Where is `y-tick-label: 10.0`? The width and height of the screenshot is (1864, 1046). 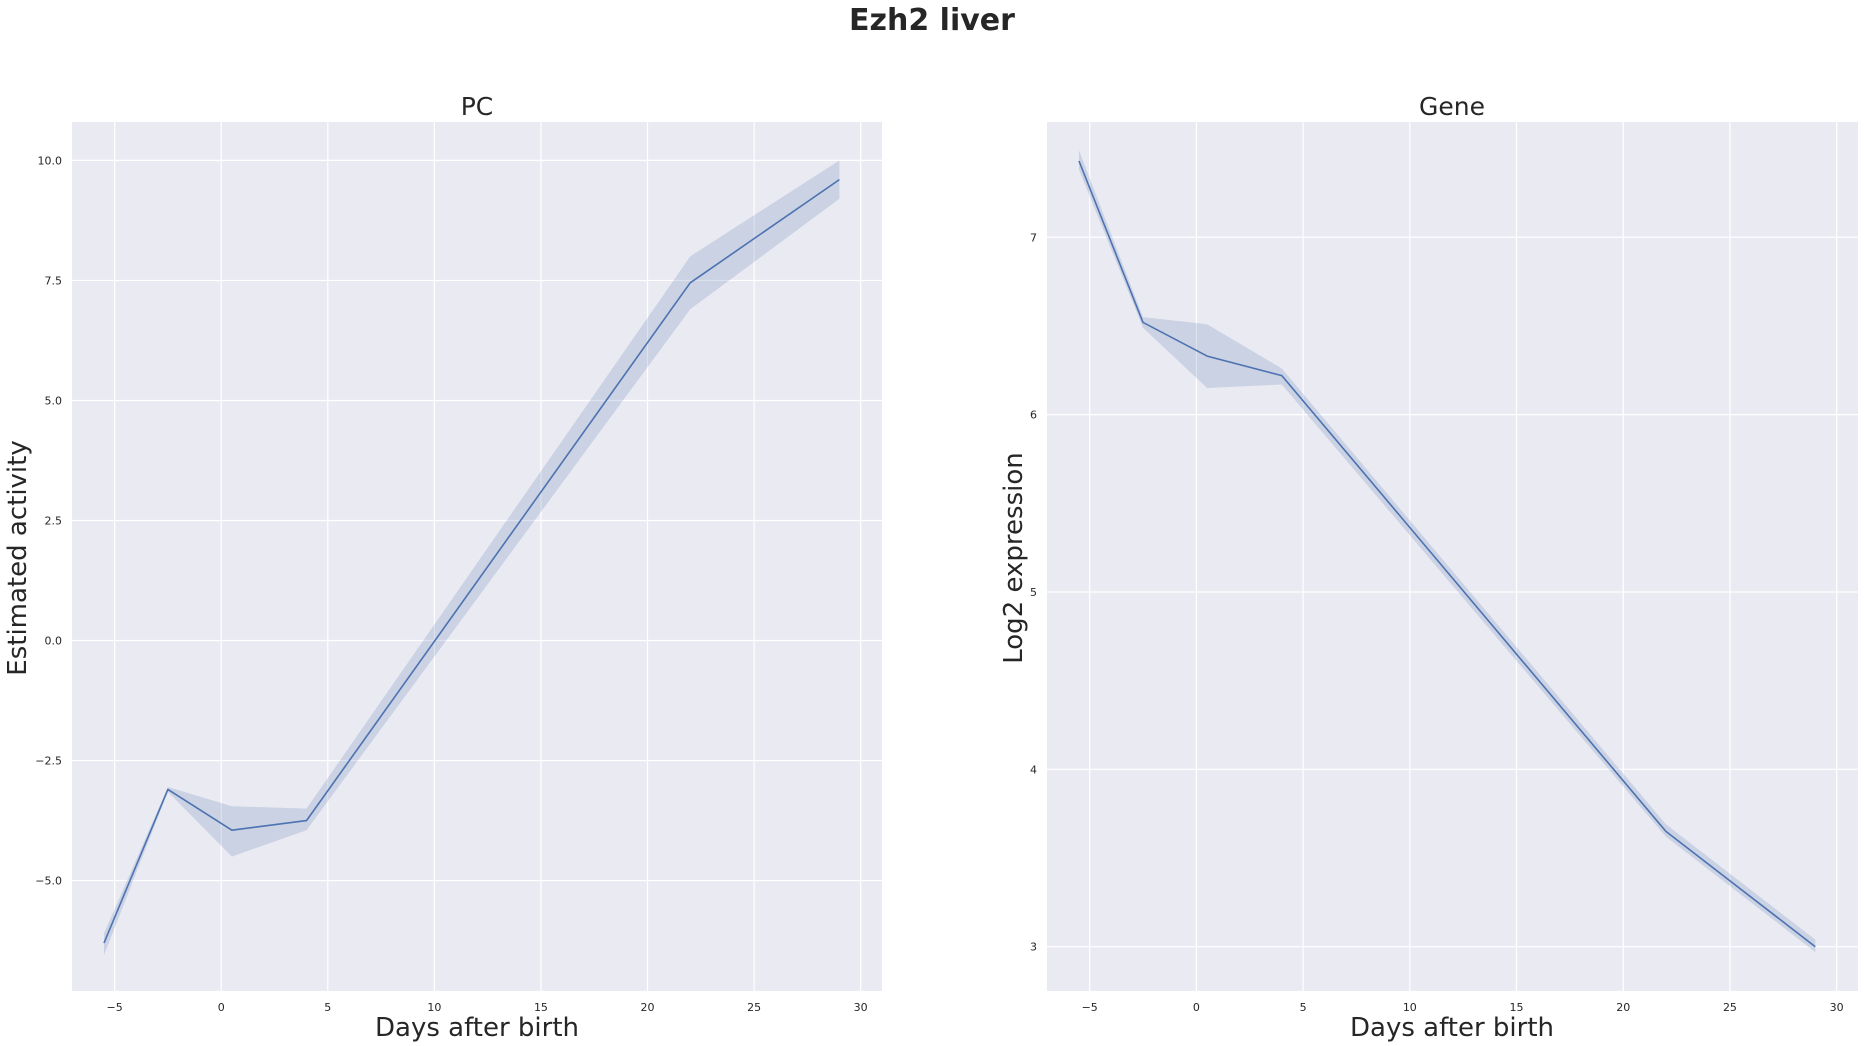
y-tick-label: 10.0 is located at coordinates (50, 160).